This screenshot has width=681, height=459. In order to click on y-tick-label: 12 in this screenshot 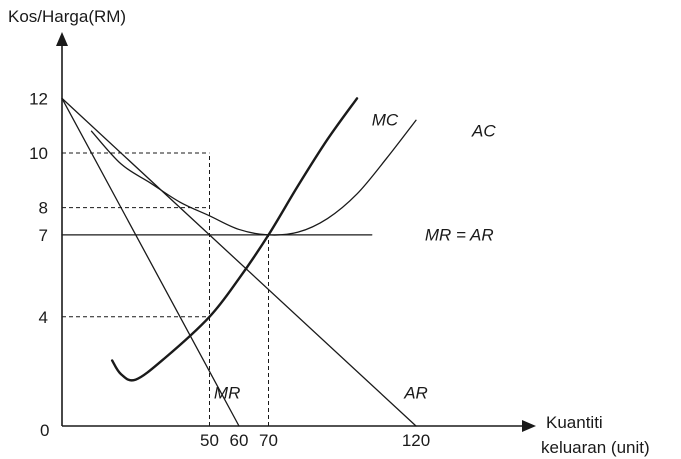, I will do `click(38, 98)`.